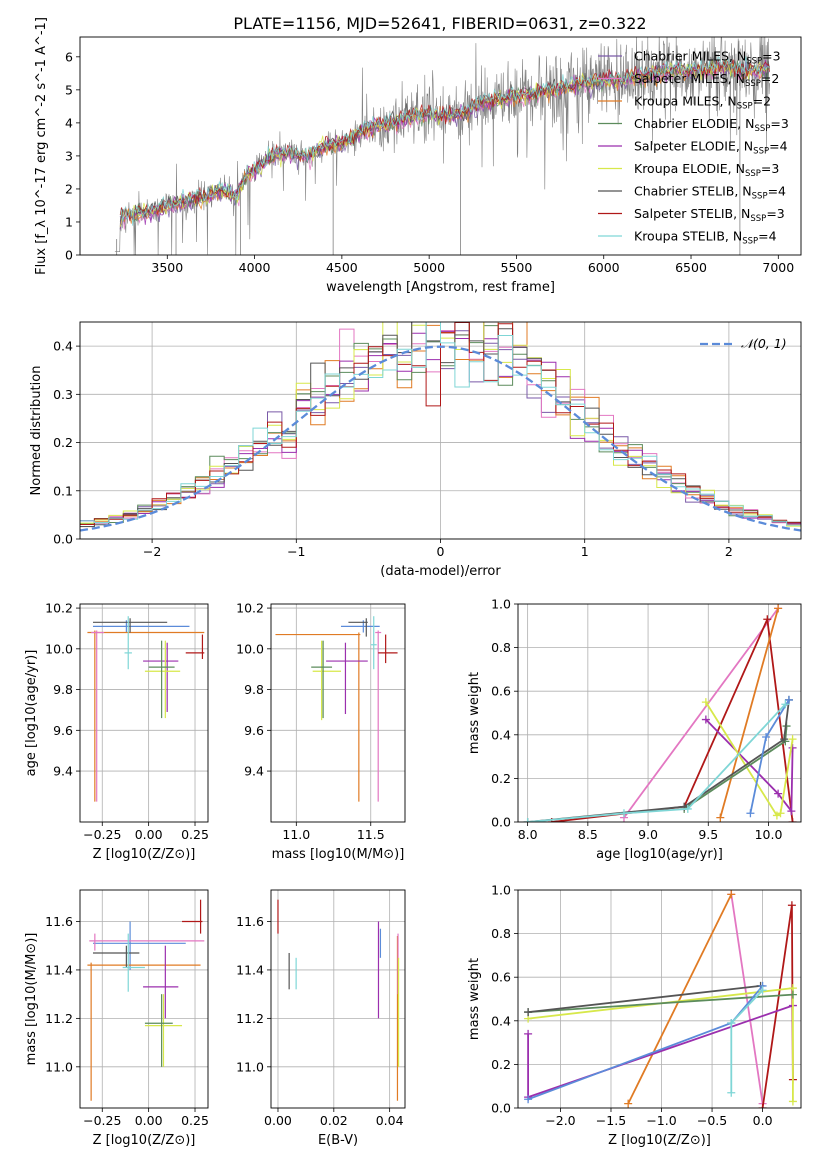  I want to click on x-tick-label: 5000, so click(429, 267).